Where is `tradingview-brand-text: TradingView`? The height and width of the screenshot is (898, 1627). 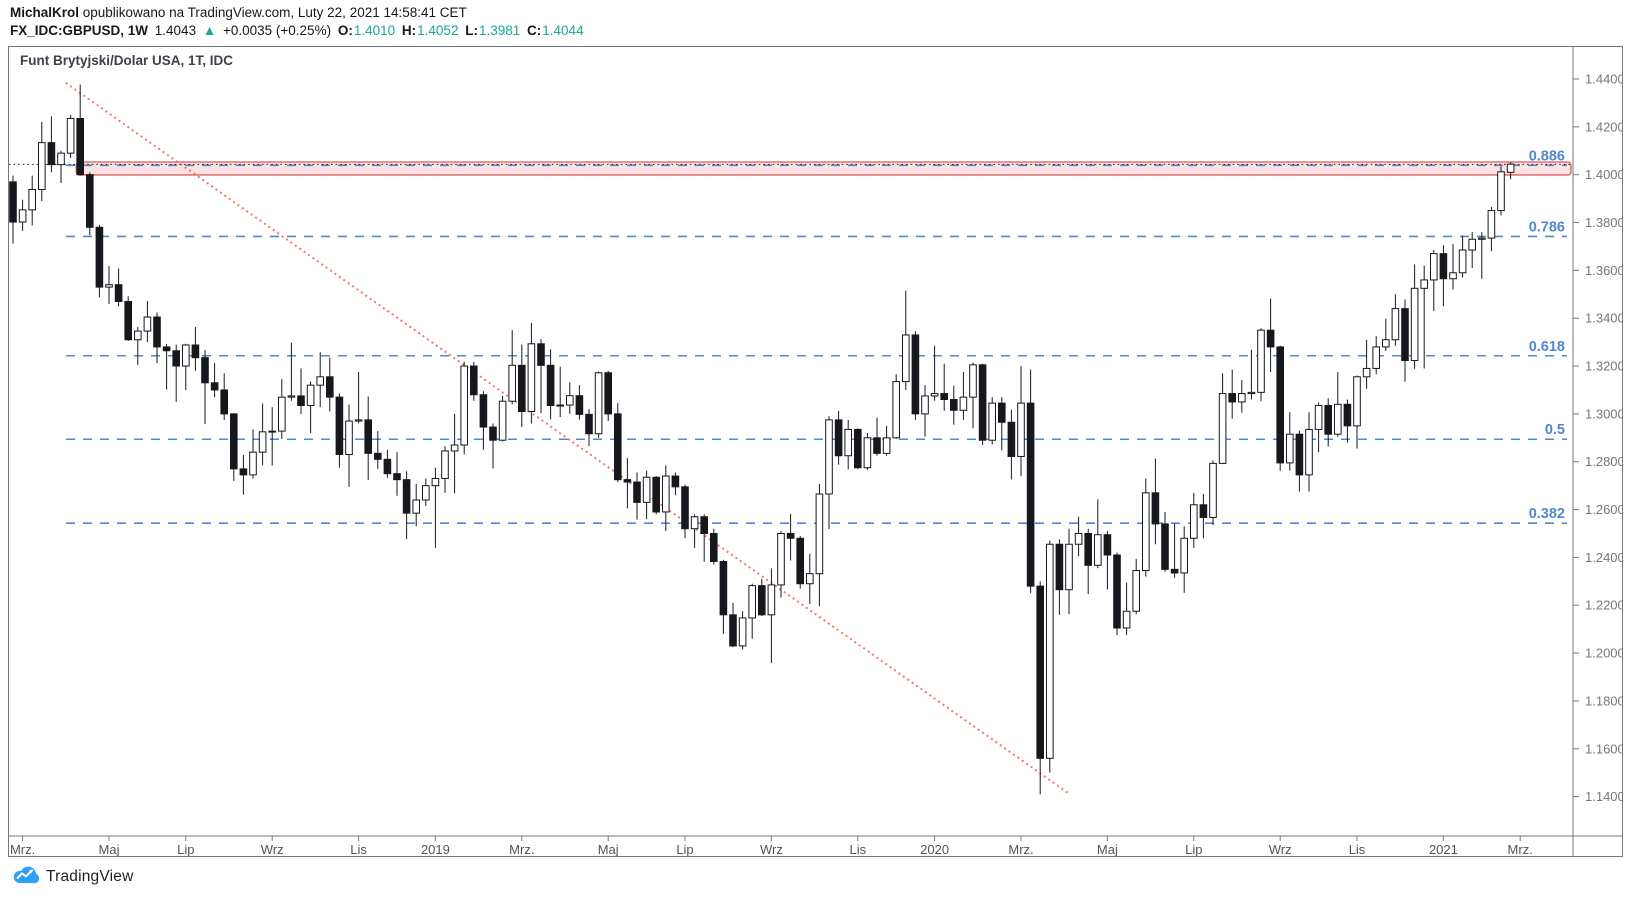 tradingview-brand-text: TradingView is located at coordinates (90, 876).